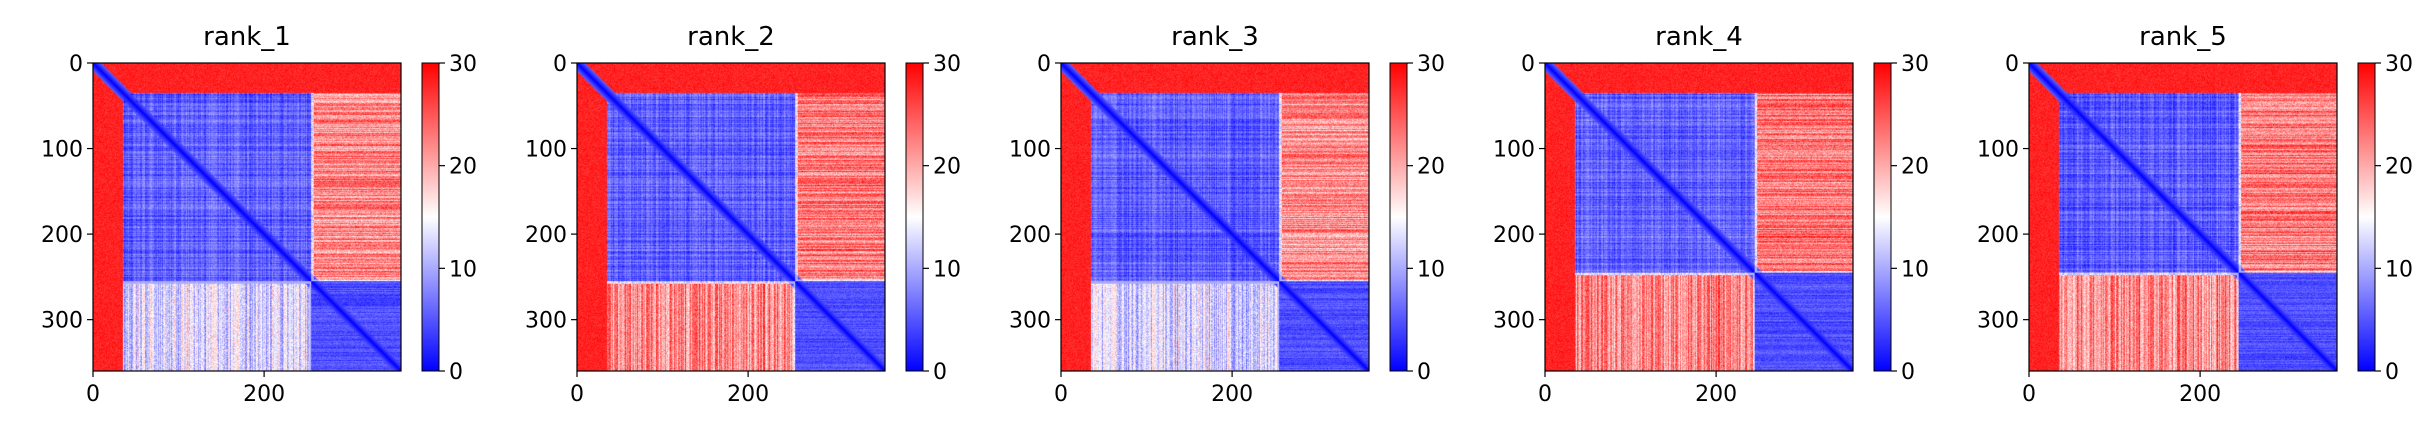 This screenshot has height=438, width=2435. I want to click on panel-title: rank_1, so click(247, 37).